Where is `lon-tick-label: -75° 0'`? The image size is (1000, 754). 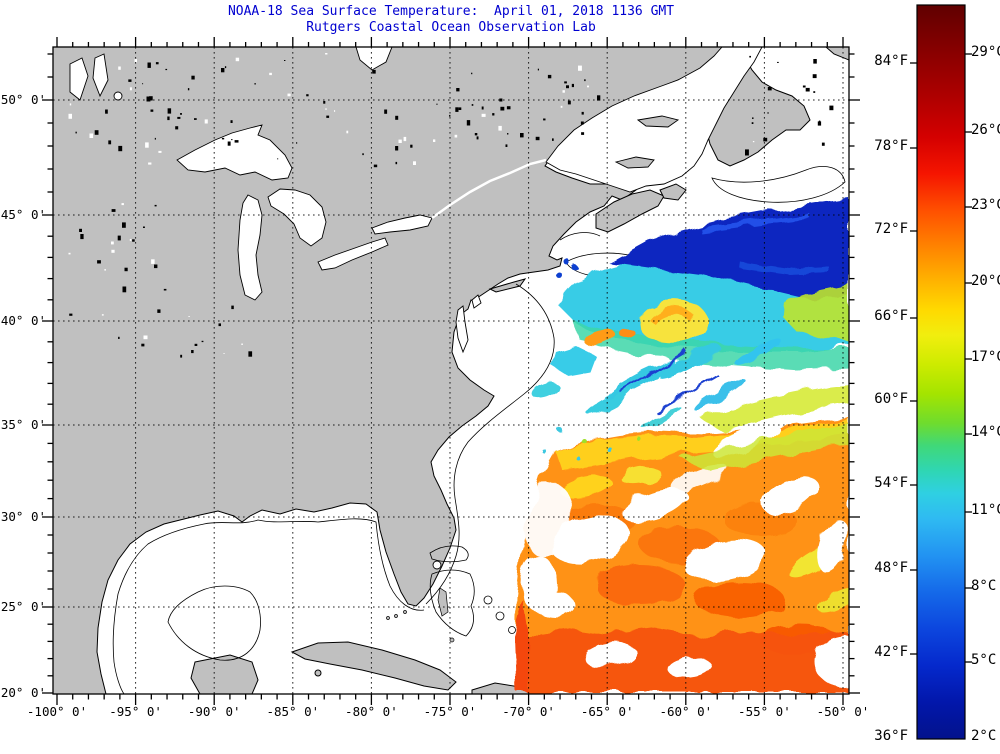
lon-tick-label: -75° 0' is located at coordinates (450, 711).